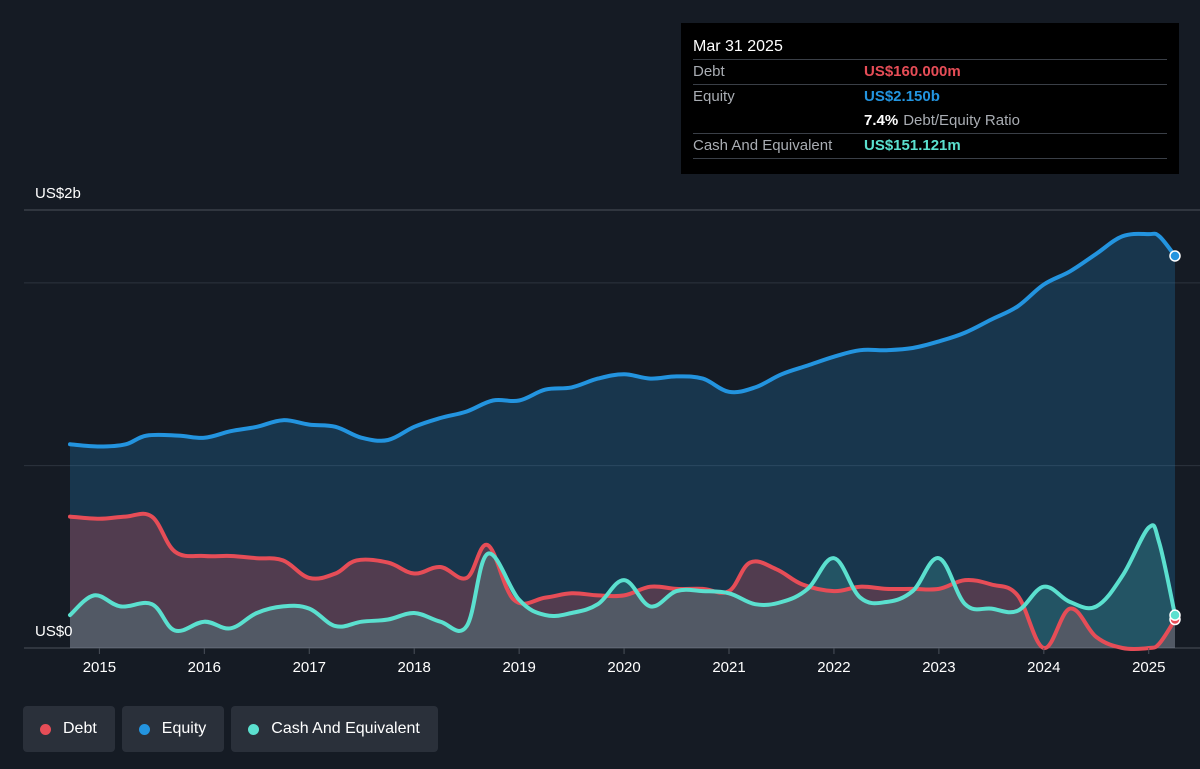  Describe the element at coordinates (1148, 667) in the screenshot. I see `x-tick-label: 2025` at that location.